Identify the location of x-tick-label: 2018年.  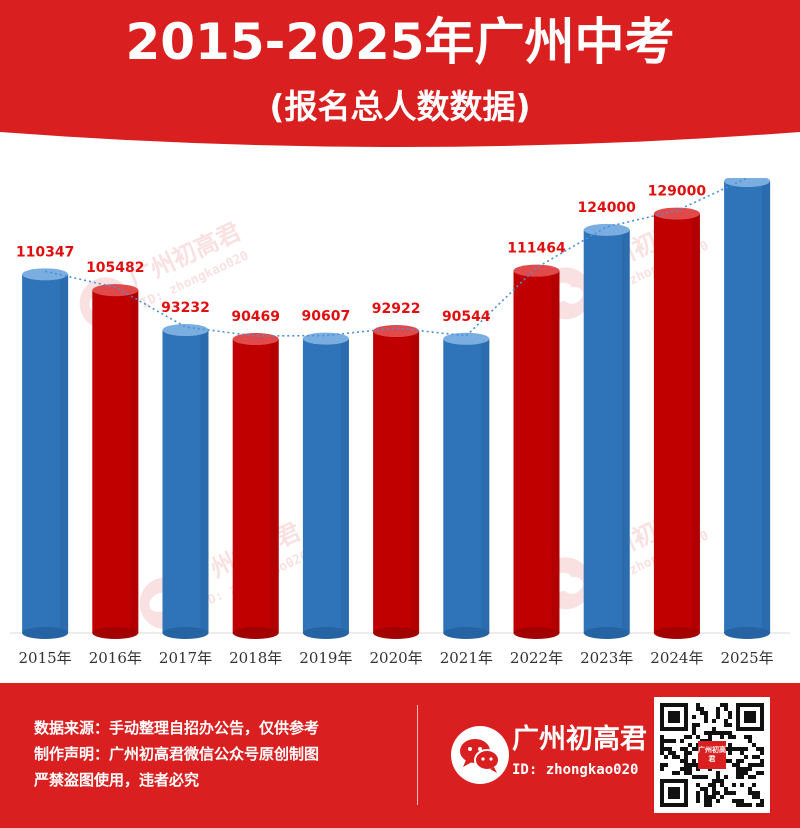
(255, 658).